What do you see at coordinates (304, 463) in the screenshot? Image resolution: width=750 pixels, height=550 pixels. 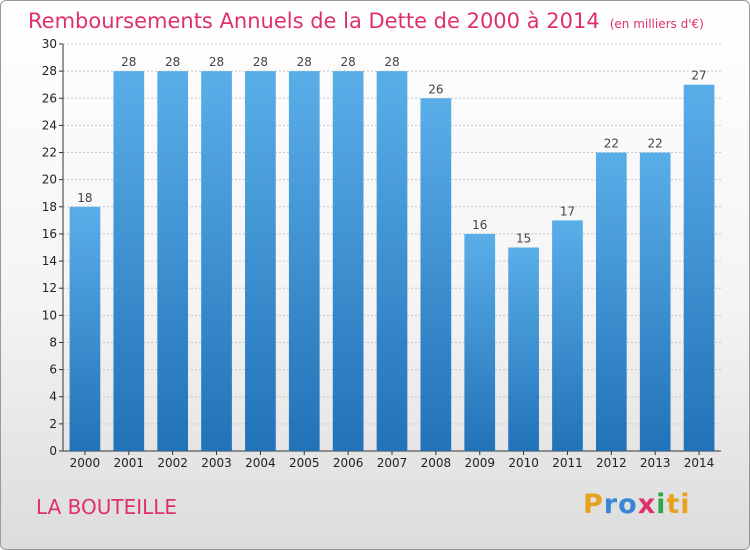 I see `x-tick-label: 2005` at bounding box center [304, 463].